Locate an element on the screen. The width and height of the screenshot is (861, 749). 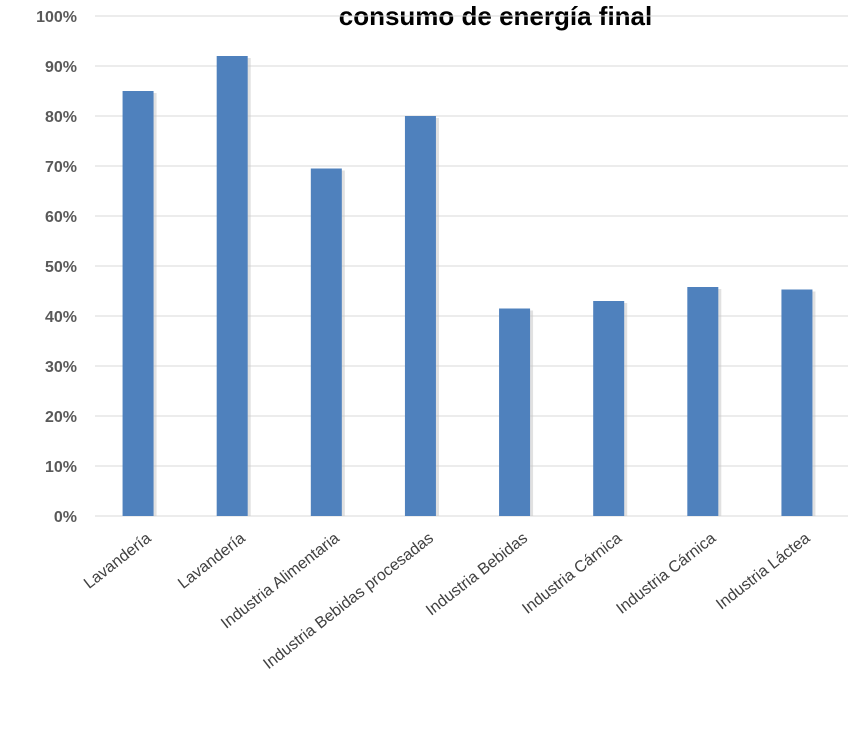
y-tick-label: 100% is located at coordinates (56, 17).